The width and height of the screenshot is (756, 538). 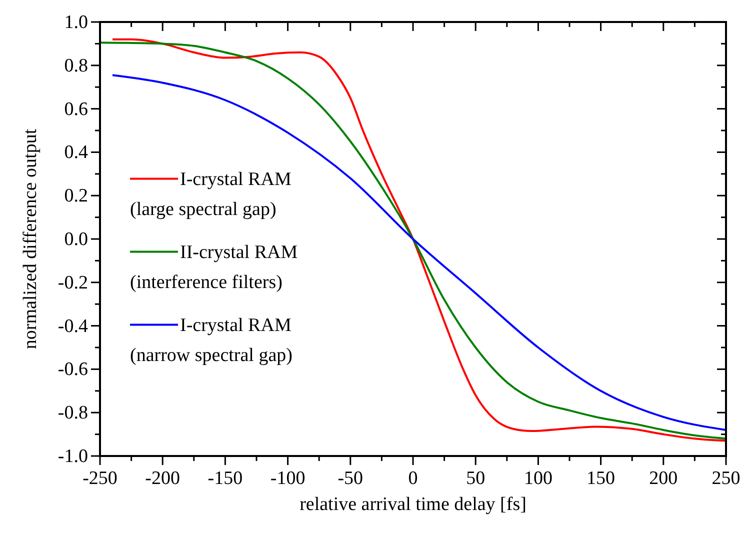 I want to click on x-tick-label: -50, so click(x=351, y=478).